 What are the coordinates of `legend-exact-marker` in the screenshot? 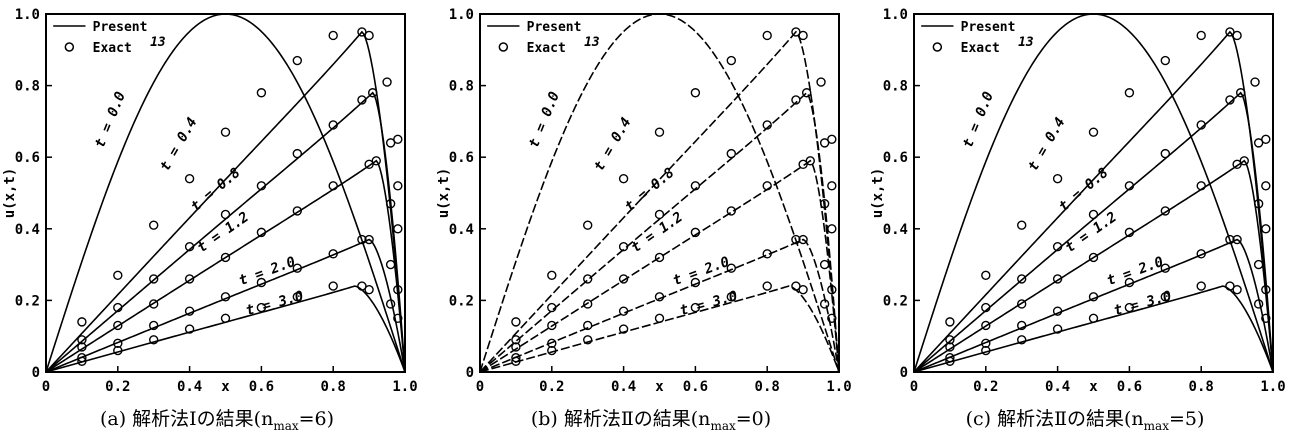 It's located at (937, 47).